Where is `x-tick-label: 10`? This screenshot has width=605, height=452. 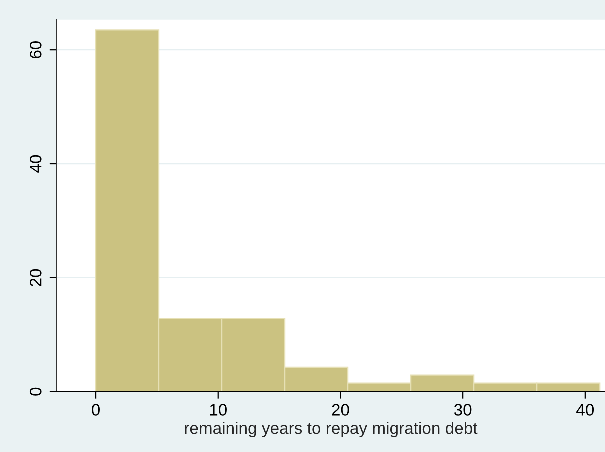
x-tick-label: 10 is located at coordinates (218, 410).